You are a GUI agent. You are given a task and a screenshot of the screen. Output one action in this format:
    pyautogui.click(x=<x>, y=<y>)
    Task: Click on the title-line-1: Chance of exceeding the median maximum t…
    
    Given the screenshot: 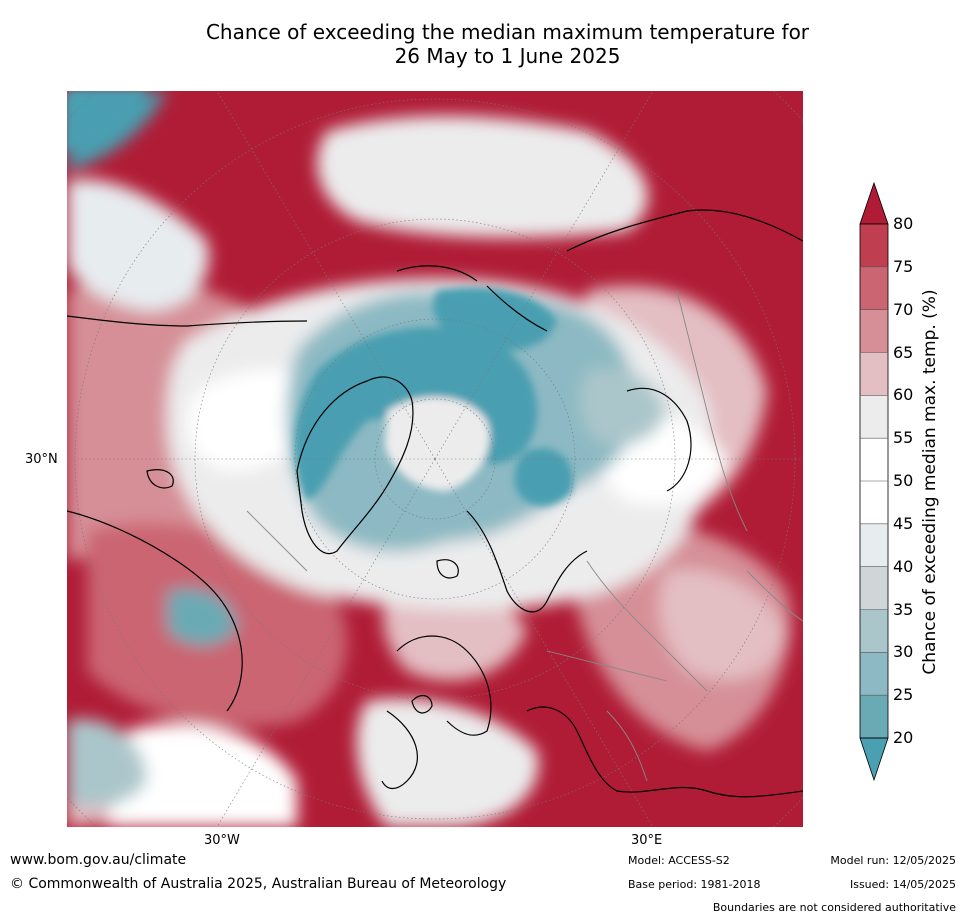 What is the action you would take?
    pyautogui.click(x=507, y=32)
    